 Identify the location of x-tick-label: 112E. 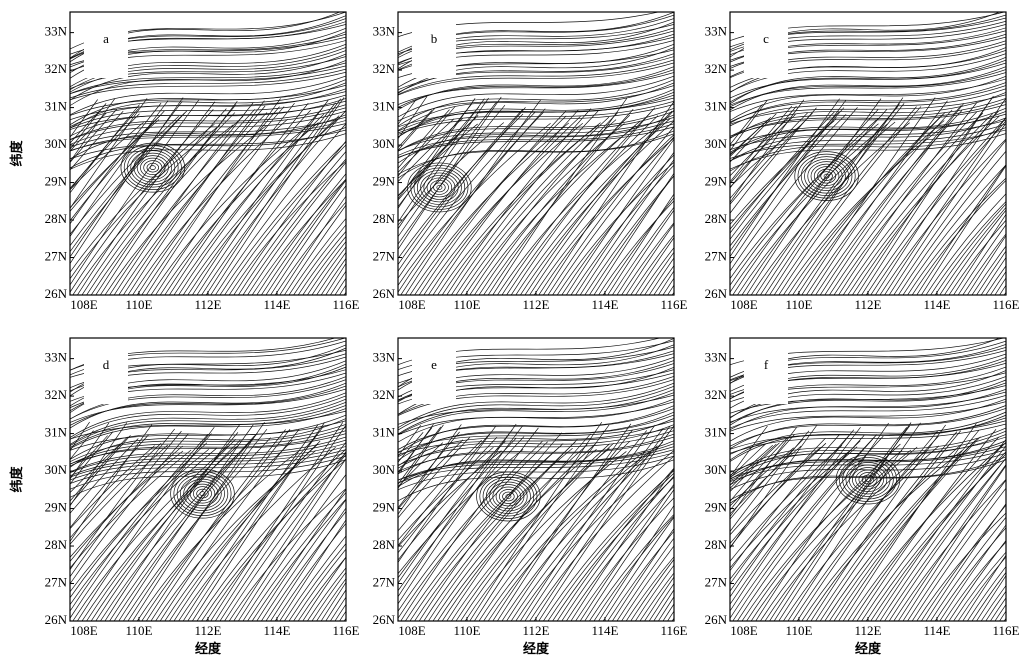
(868, 304).